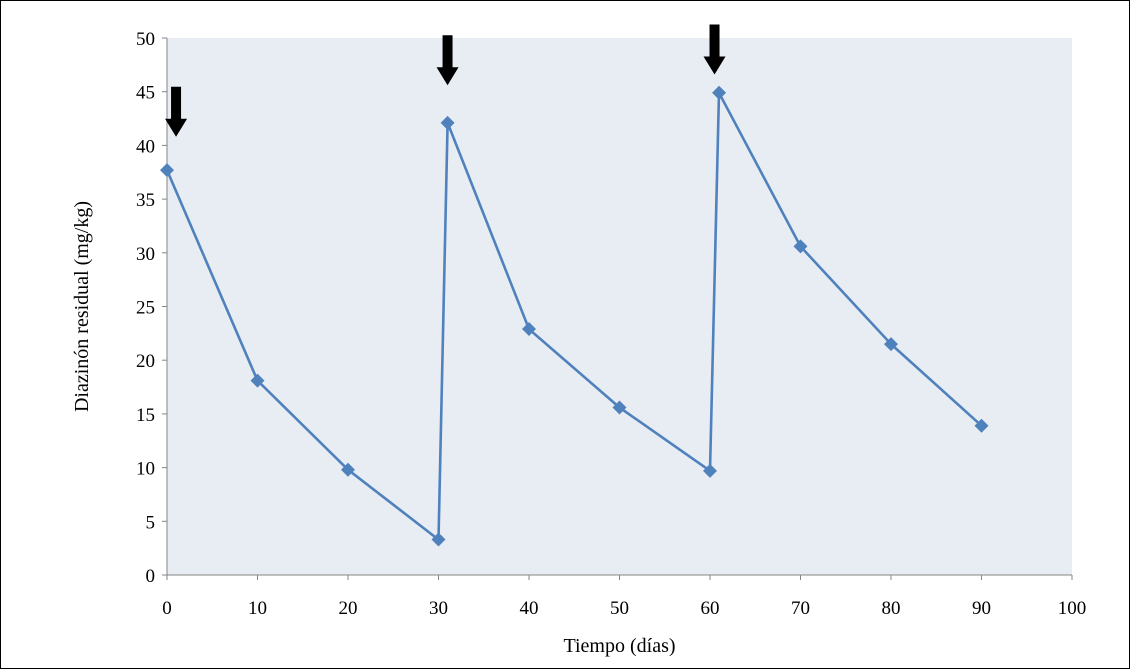 The image size is (1130, 670). I want to click on annotation-arrows, so click(445, 80).